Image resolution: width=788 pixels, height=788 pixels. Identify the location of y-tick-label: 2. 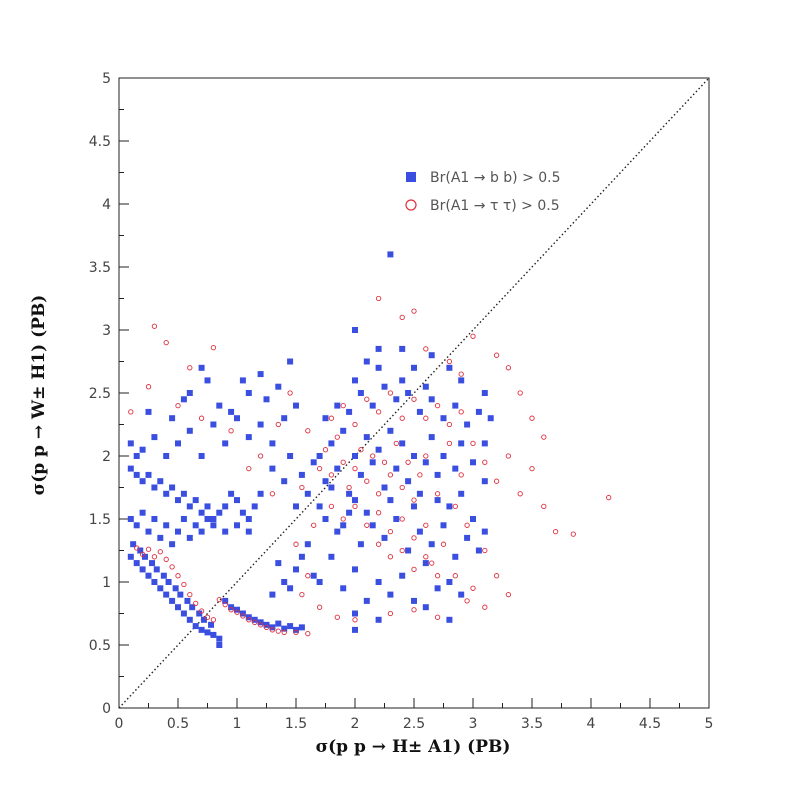
(106, 457).